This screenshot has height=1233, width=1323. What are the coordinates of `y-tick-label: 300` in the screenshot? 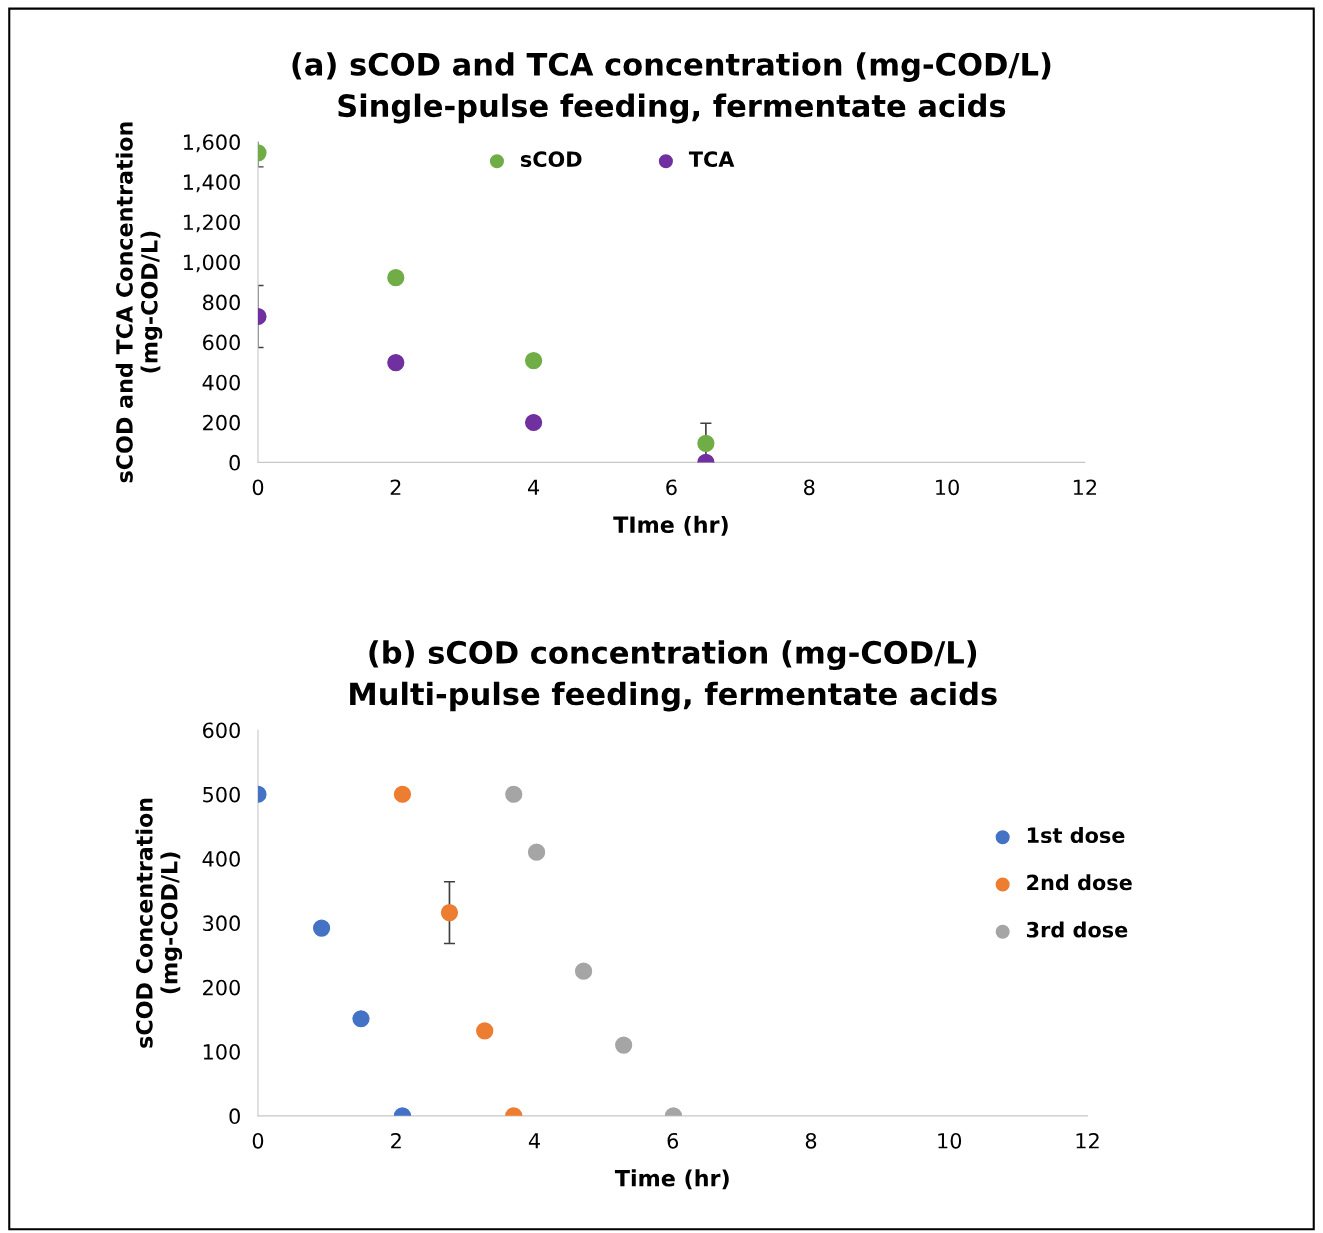 It's located at (221, 923).